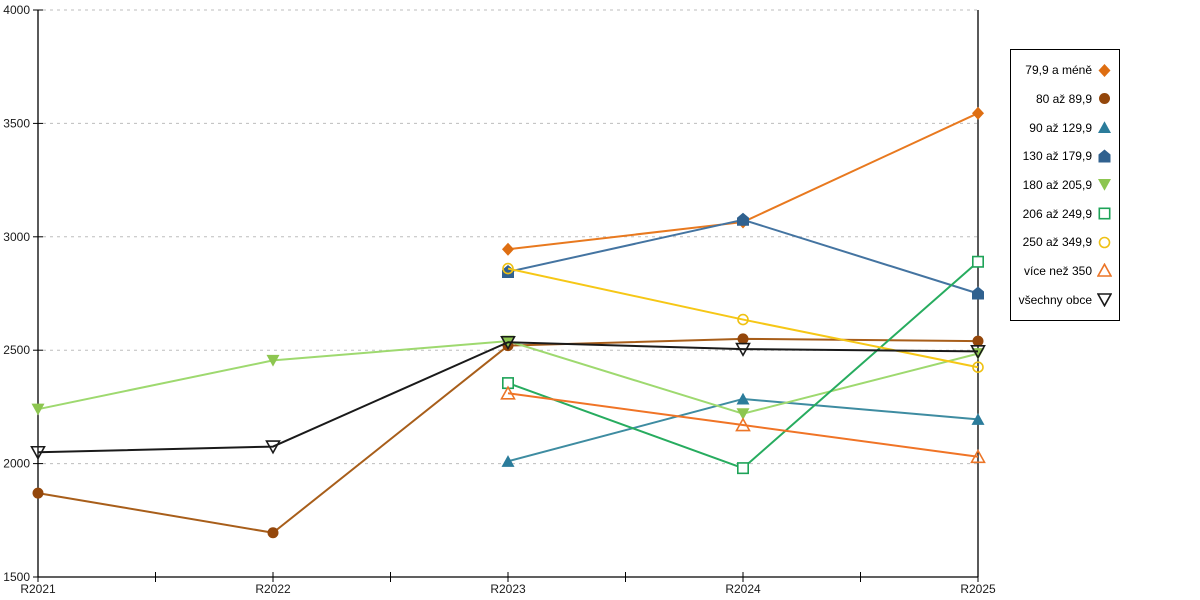 The width and height of the screenshot is (1200, 600). I want to click on x-tick-label: R2023, so click(508, 589).